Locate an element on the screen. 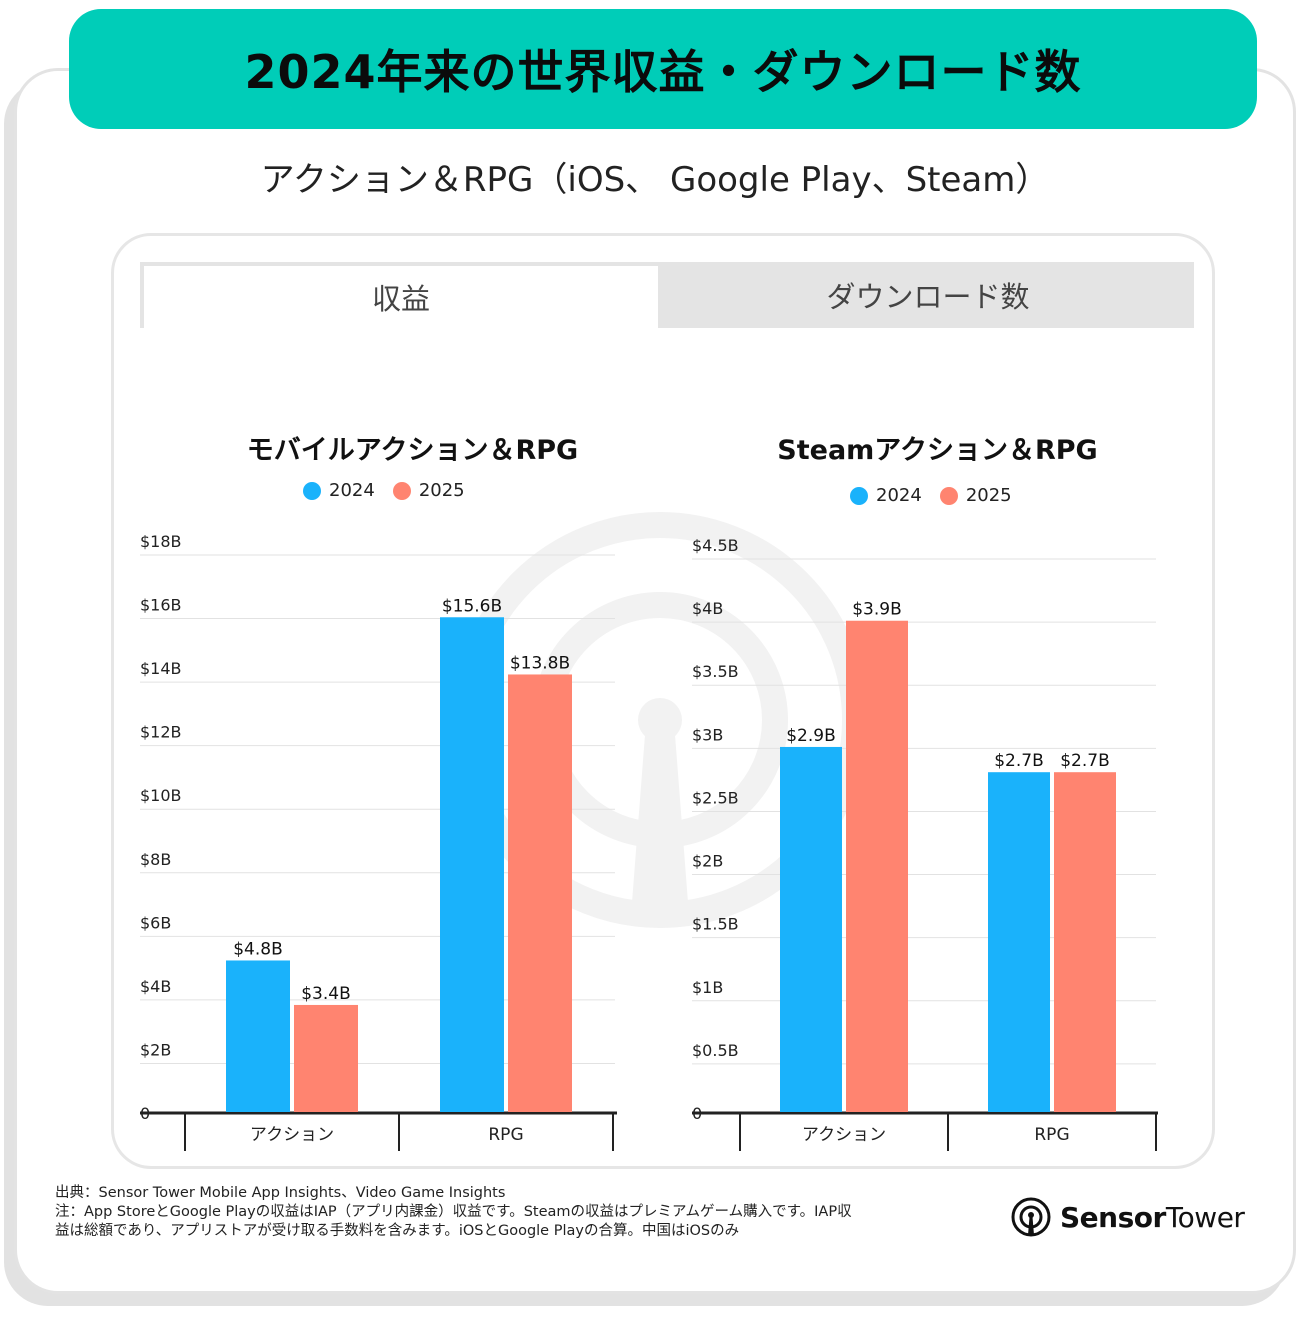 This screenshot has width=1310, height=1321. tab-revenue: 収益 is located at coordinates (401, 295).